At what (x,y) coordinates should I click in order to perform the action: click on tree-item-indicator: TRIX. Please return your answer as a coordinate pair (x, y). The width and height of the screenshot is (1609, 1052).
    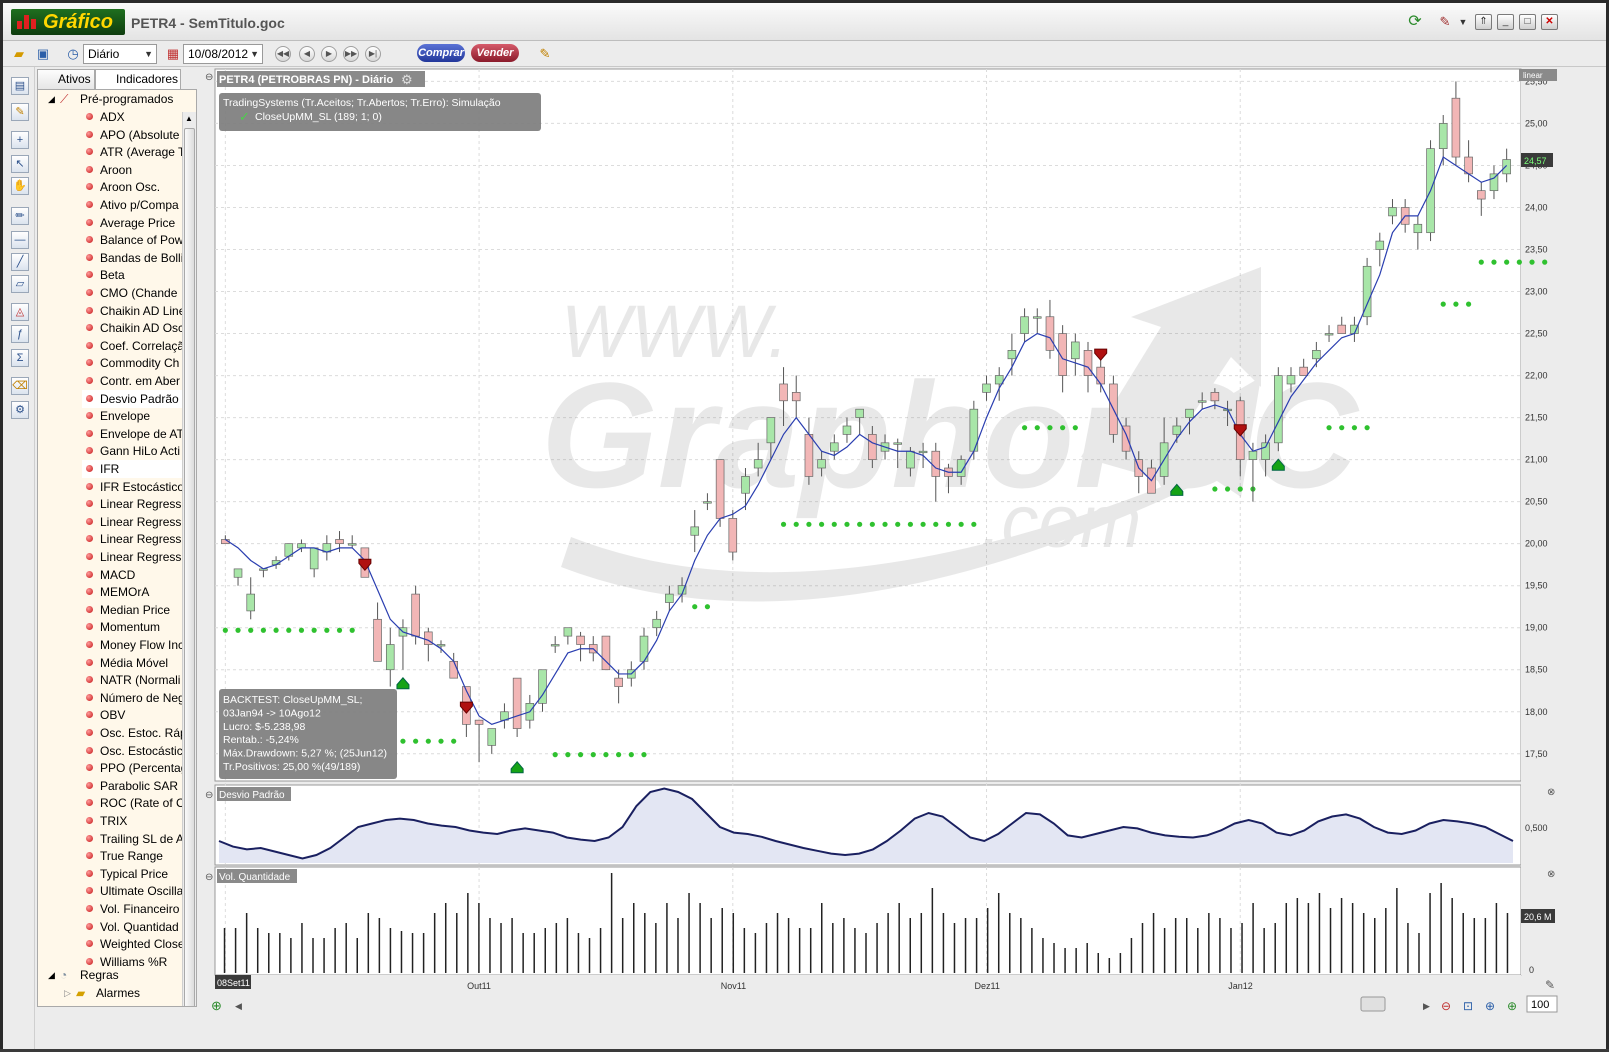
    Looking at the image, I should click on (132, 821).